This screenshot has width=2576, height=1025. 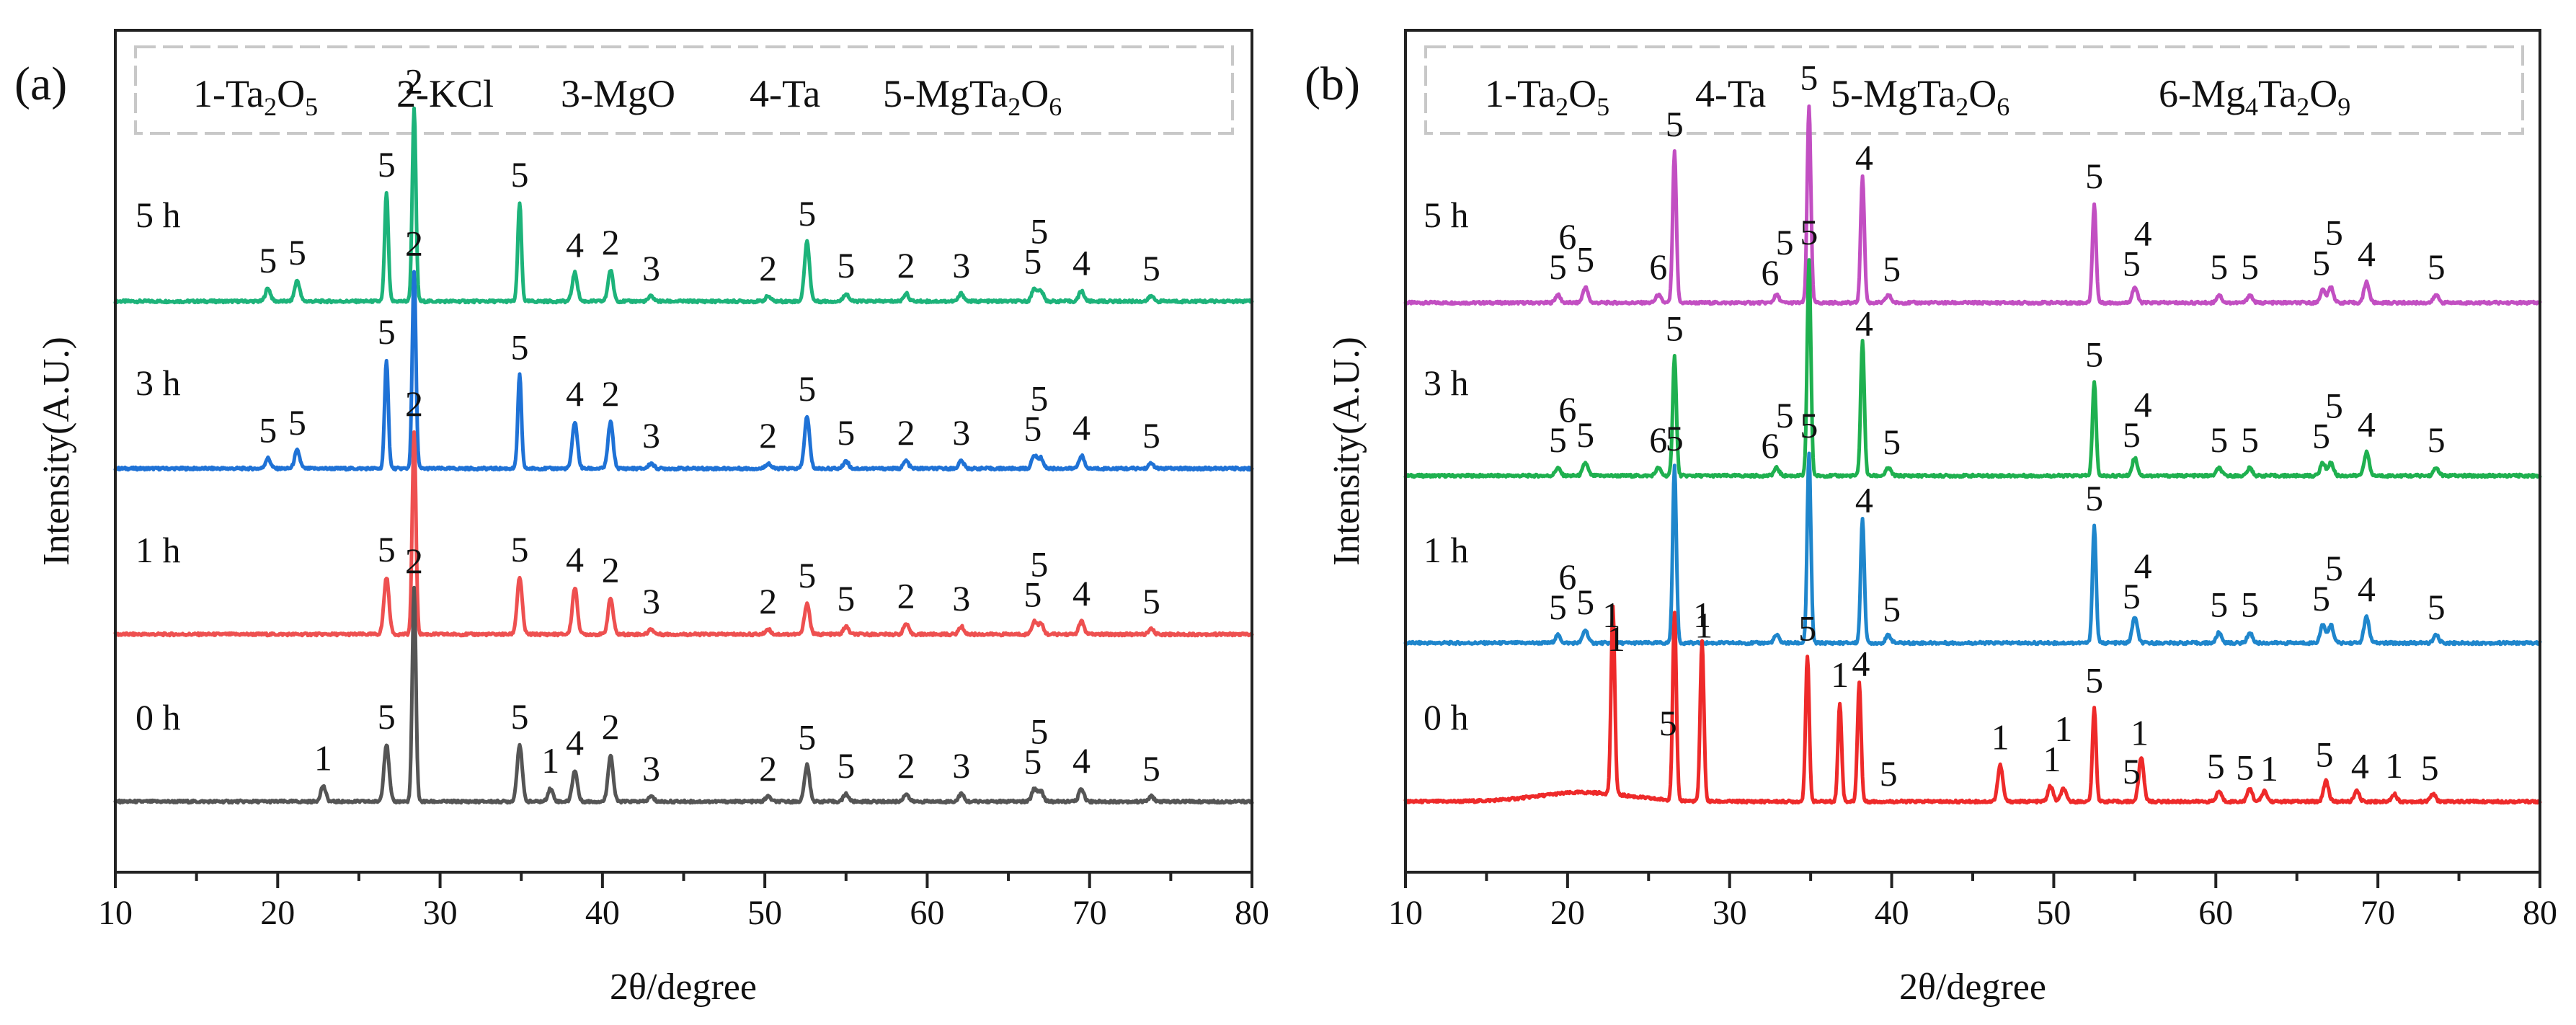 What do you see at coordinates (785, 94) in the screenshot?
I see `legend-a-entry-4: 4-Ta` at bounding box center [785, 94].